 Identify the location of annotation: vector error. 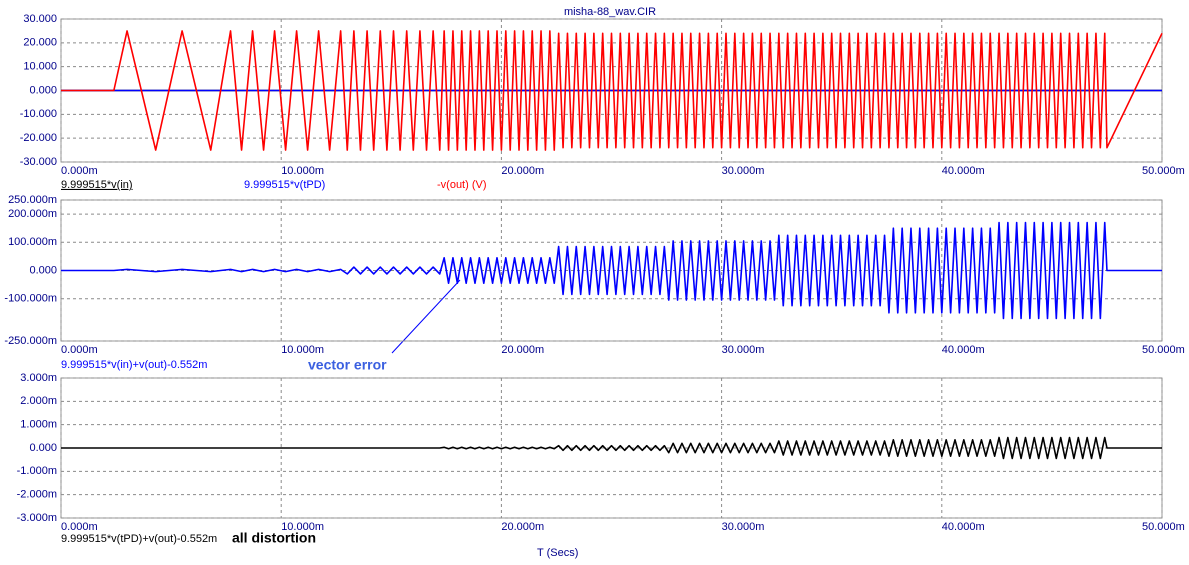
(347, 365).